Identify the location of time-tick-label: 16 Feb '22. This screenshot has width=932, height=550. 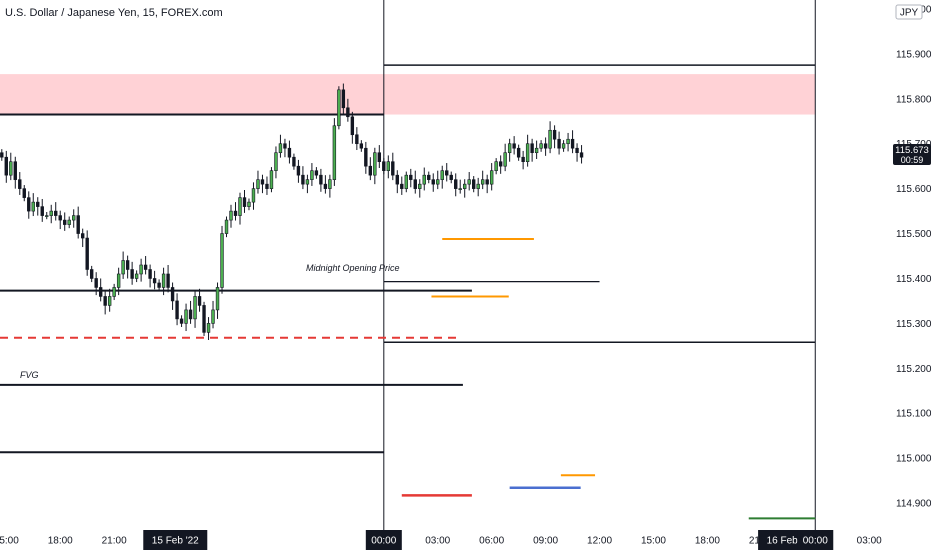
(790, 541).